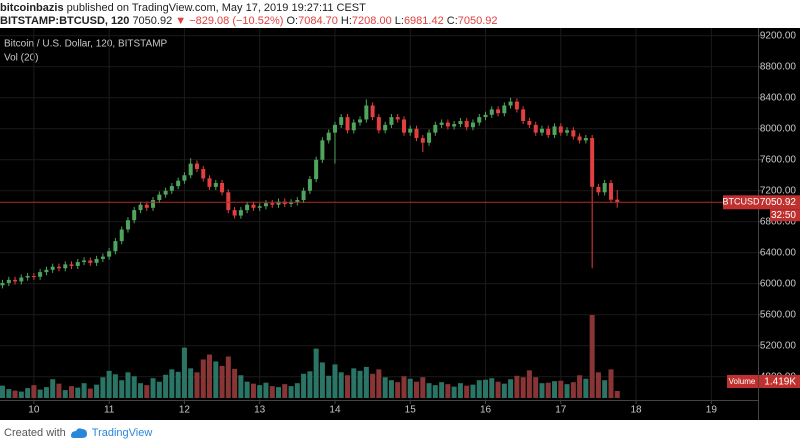  I want to click on y-tick-label: 9200.00, so click(778, 35).